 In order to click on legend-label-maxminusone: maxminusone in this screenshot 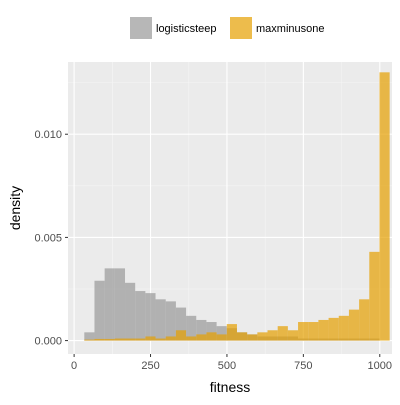, I will do `click(290, 29)`.